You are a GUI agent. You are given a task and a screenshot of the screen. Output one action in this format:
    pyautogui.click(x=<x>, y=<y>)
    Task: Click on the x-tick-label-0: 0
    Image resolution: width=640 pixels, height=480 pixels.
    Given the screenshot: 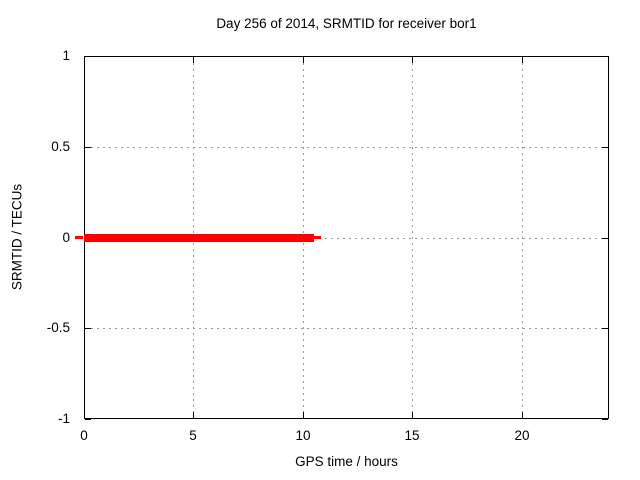 What is the action you would take?
    pyautogui.click(x=84, y=435)
    